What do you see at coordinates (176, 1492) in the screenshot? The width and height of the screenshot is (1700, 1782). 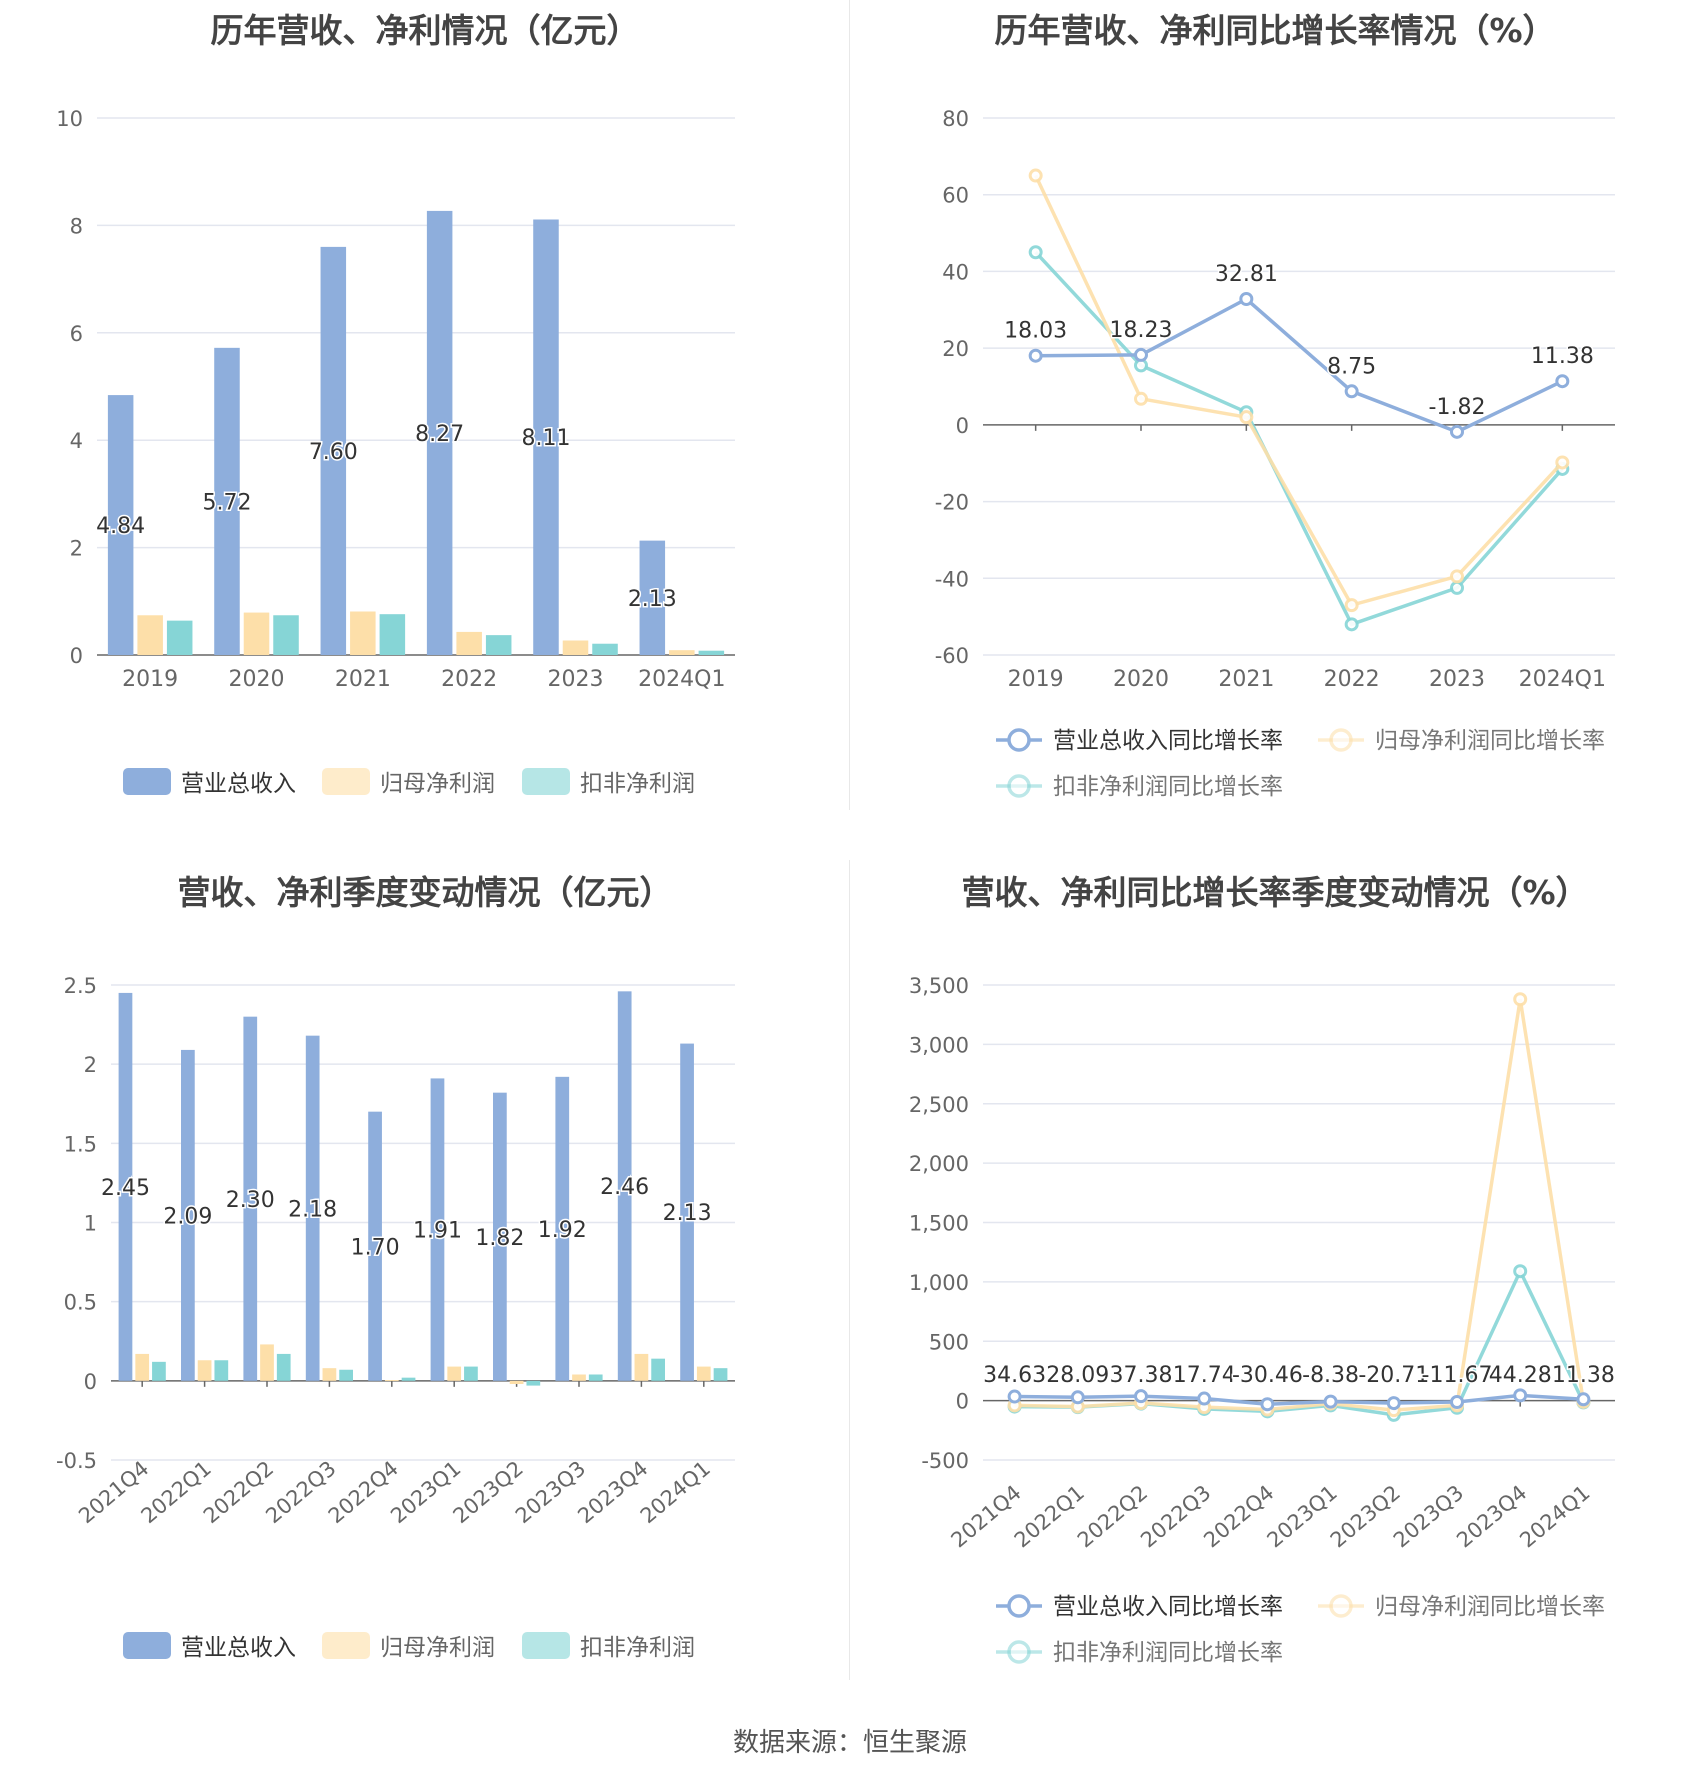 I see `x-tick-label: 2022Q1` at bounding box center [176, 1492].